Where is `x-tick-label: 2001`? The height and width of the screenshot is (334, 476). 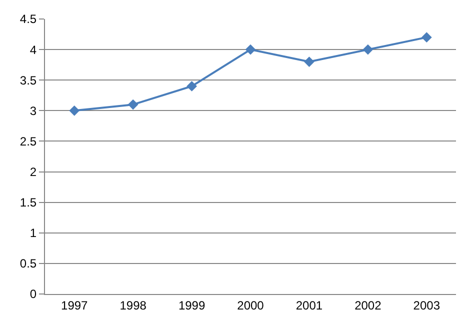
x-tick-label: 2001 is located at coordinates (309, 305).